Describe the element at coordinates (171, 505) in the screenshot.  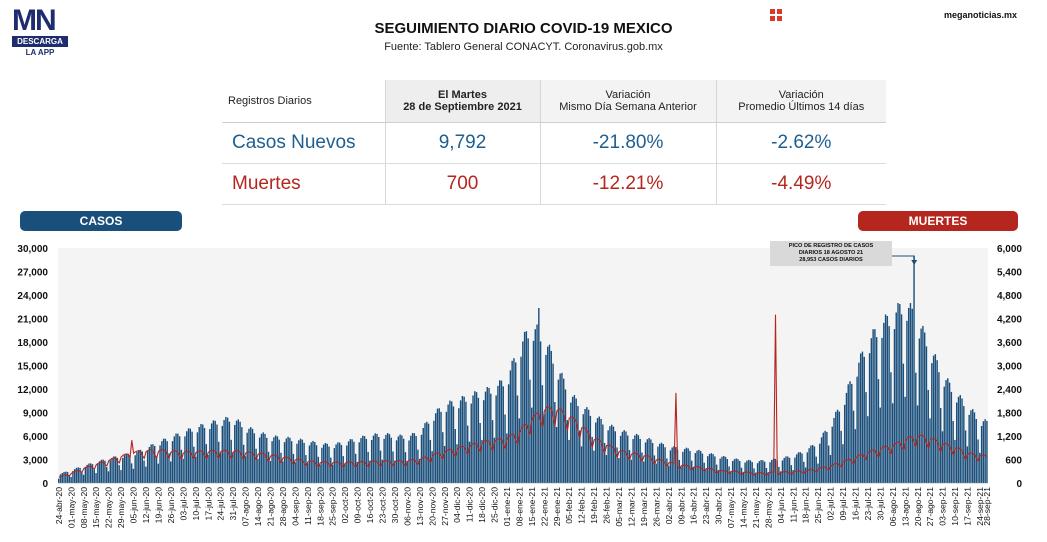
I see `x-tick-label: 26-jun-20` at that location.